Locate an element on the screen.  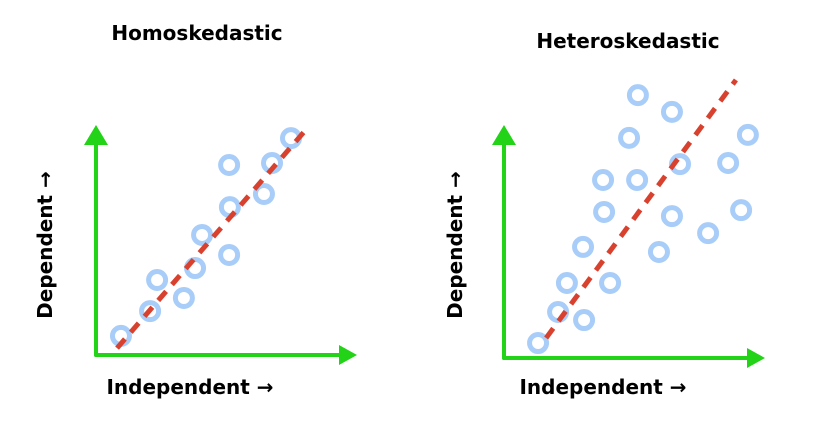
chart-title: Heteroskedastic is located at coordinates (627, 41).